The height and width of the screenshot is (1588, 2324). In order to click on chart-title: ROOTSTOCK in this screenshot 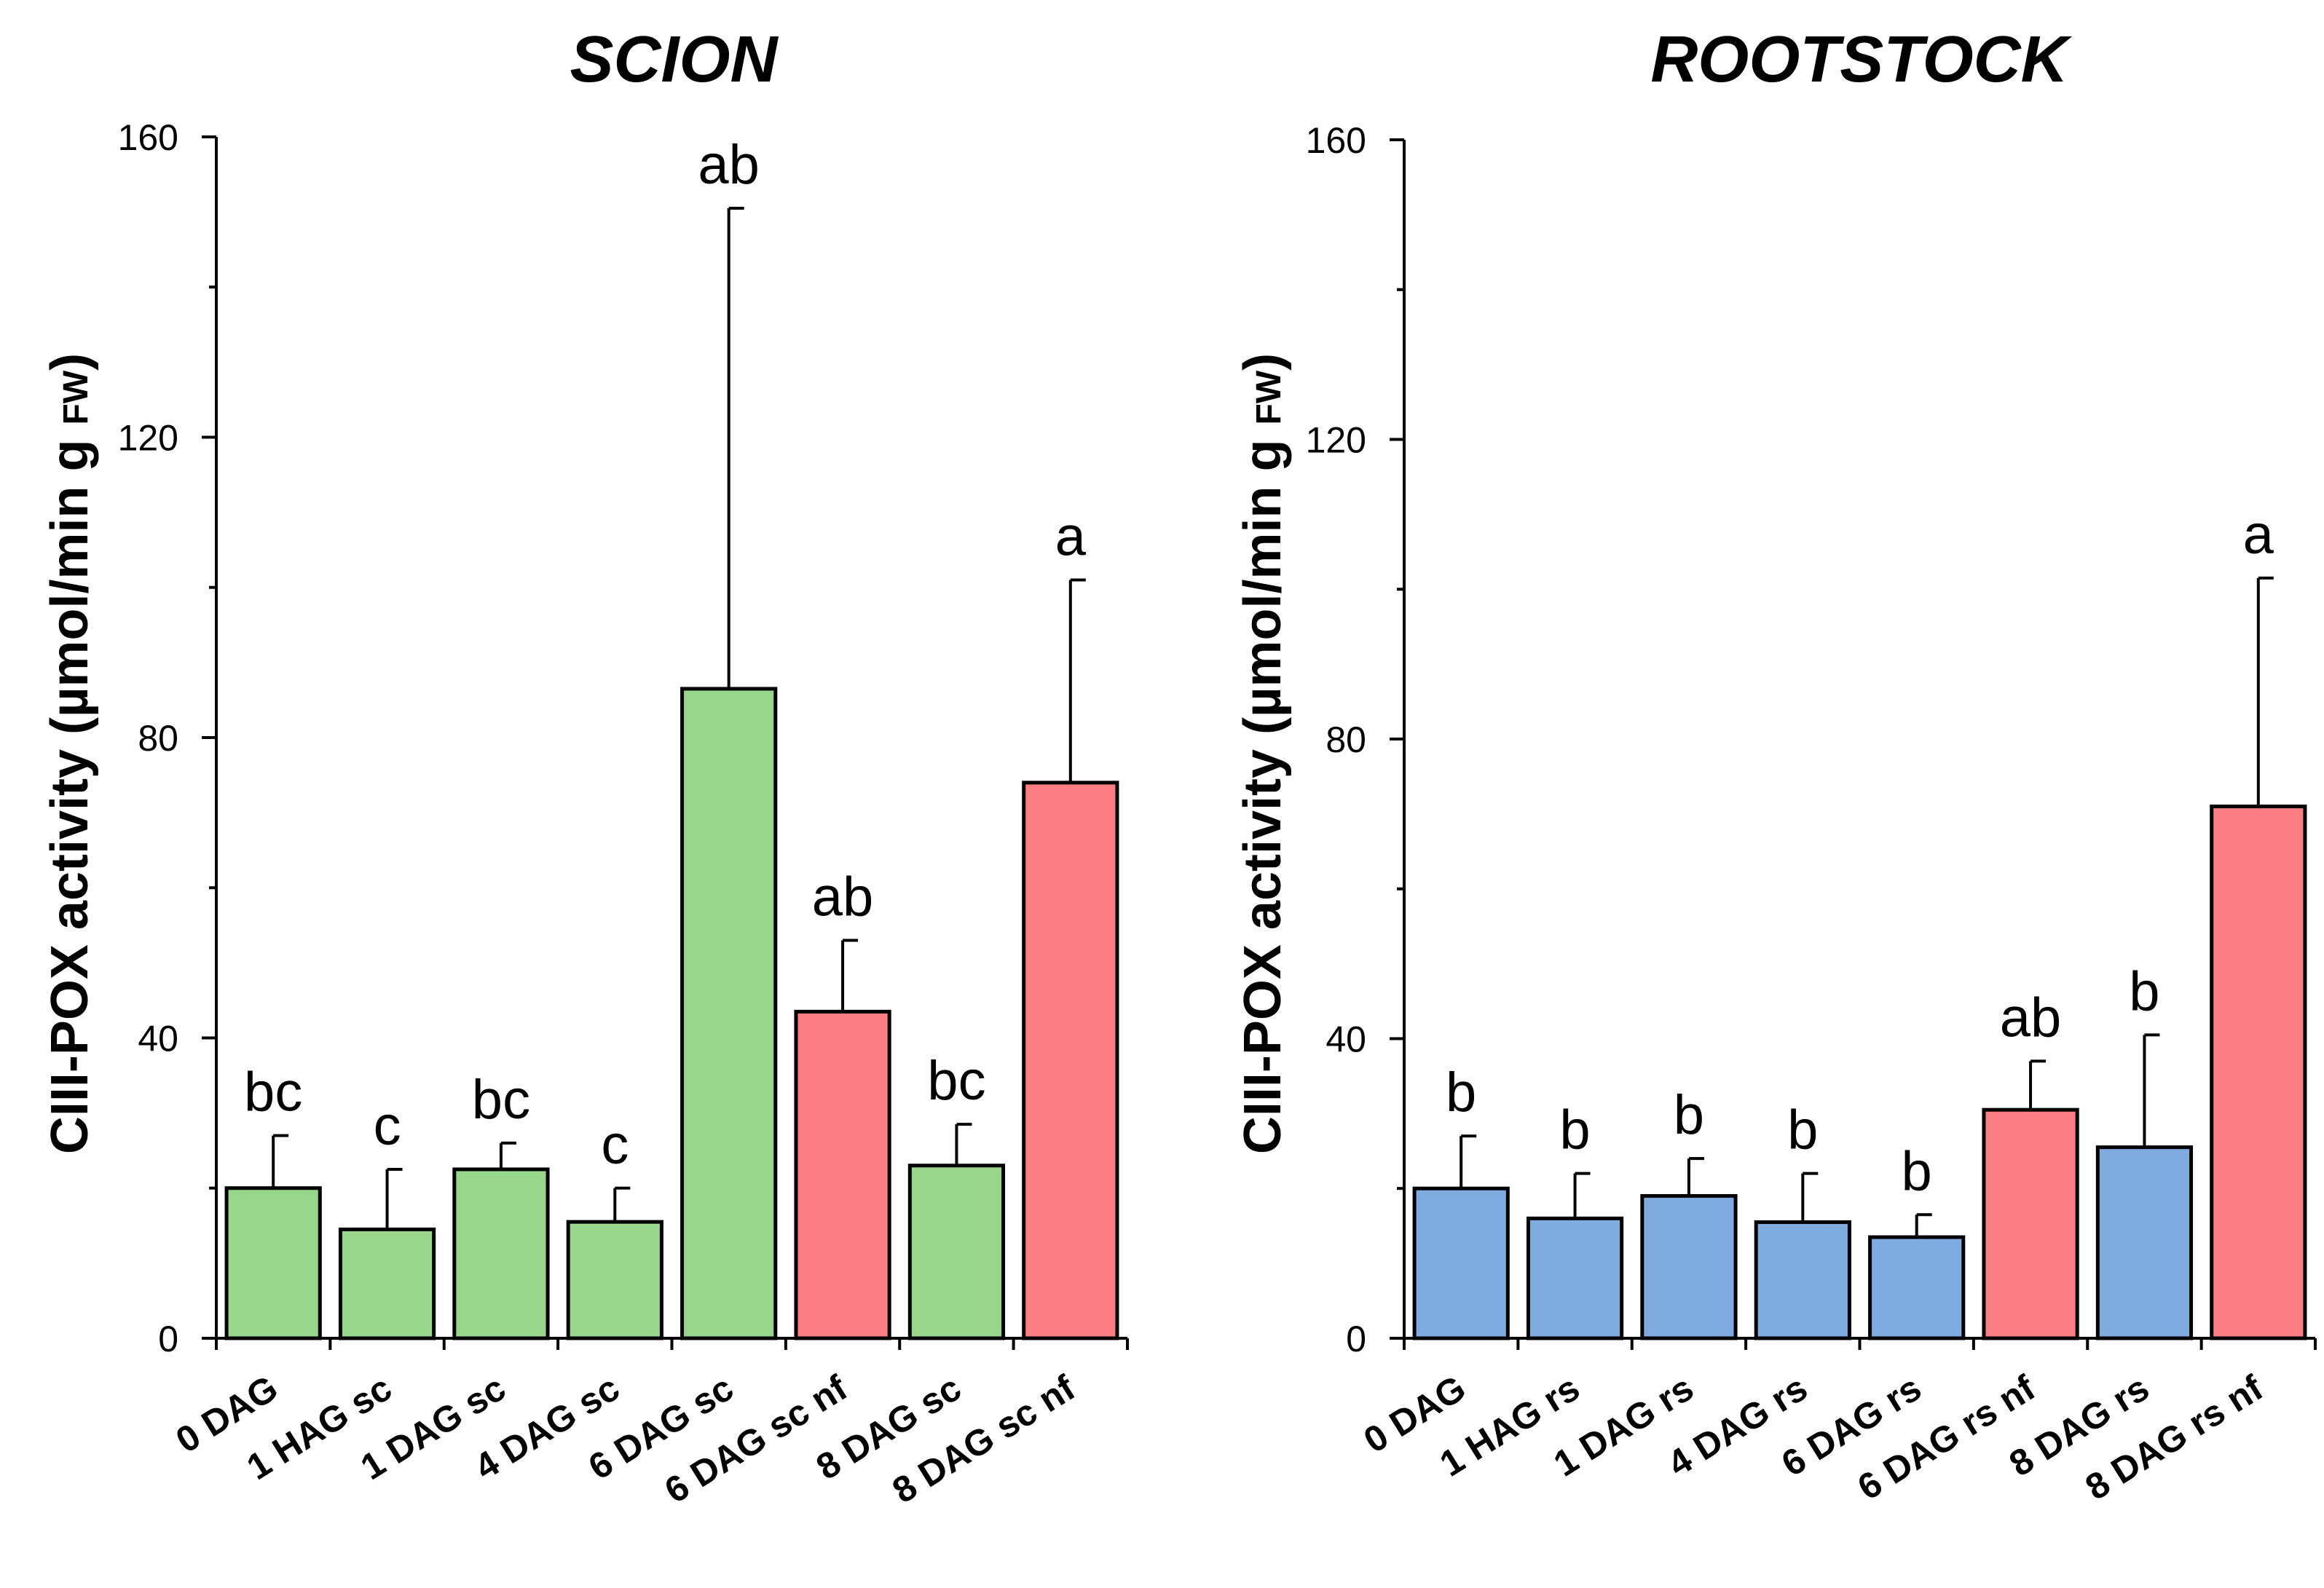, I will do `click(1861, 60)`.